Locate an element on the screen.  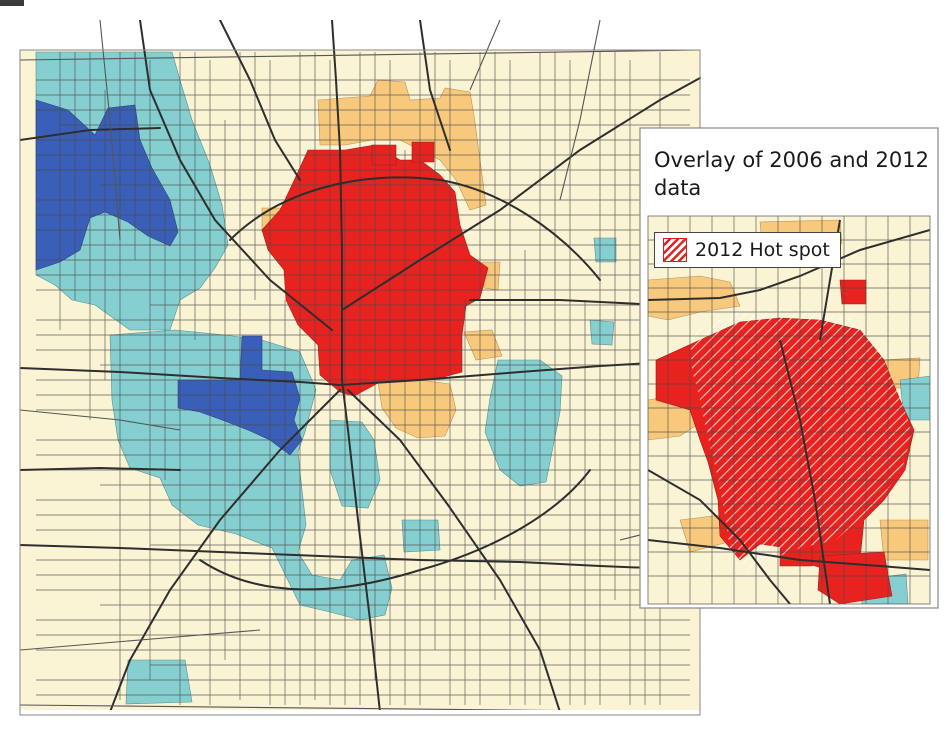
inset-title: Overlay of 2006 and 2012 data is located at coordinates (791, 174).